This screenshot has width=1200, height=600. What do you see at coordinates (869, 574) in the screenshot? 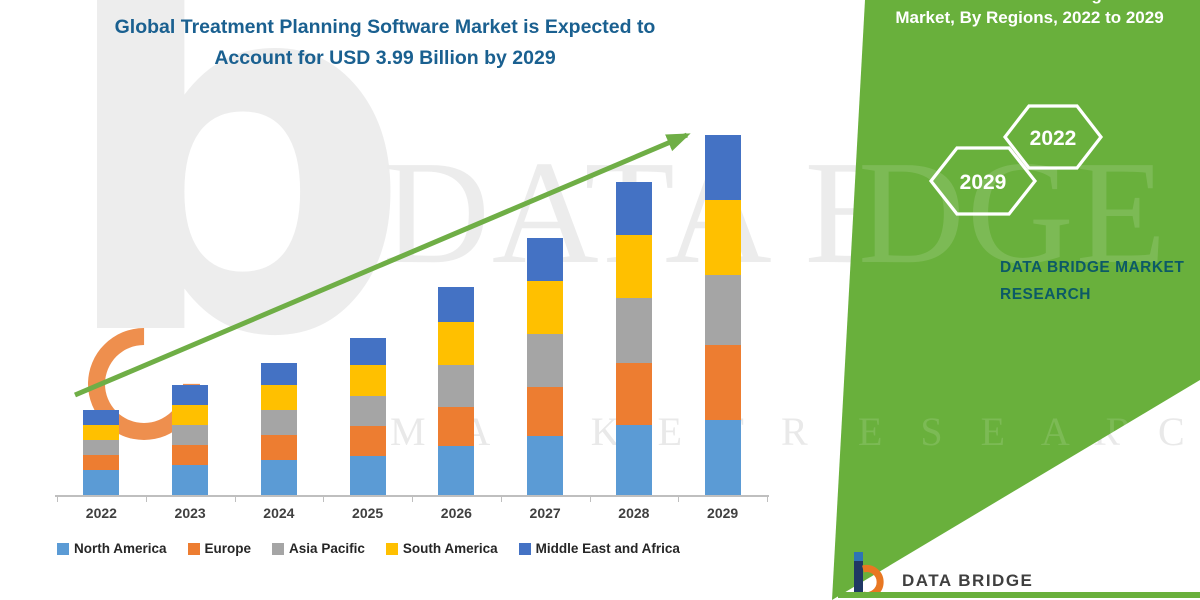
I see `databridge-logo-icon` at bounding box center [869, 574].